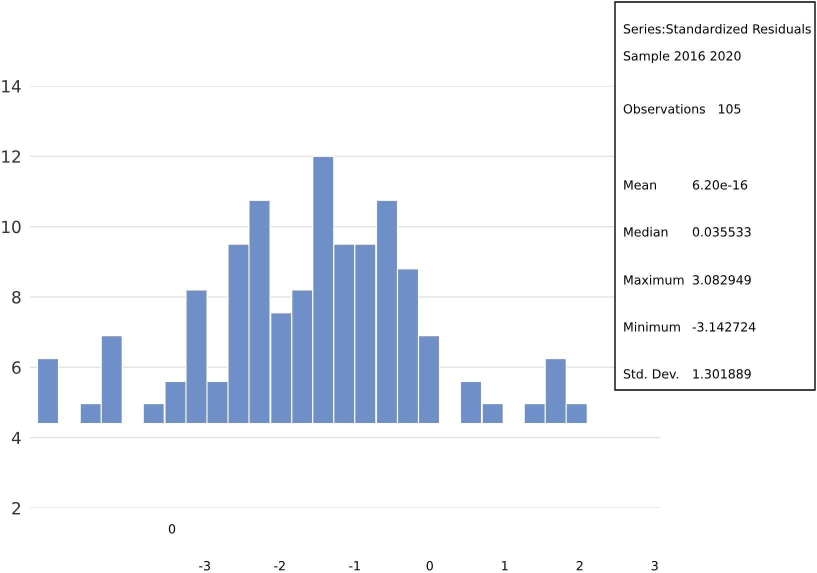 Image resolution: width=817 pixels, height=573 pixels. What do you see at coordinates (11, 86) in the screenshot?
I see `y-tick-label: 14` at bounding box center [11, 86].